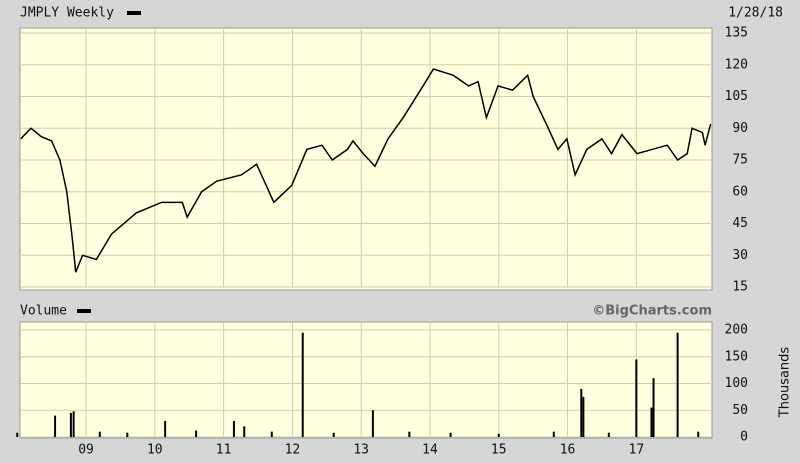 This screenshot has height=463, width=800. Describe the element at coordinates (736, 96) in the screenshot. I see `y-tick-label: 105` at that location.